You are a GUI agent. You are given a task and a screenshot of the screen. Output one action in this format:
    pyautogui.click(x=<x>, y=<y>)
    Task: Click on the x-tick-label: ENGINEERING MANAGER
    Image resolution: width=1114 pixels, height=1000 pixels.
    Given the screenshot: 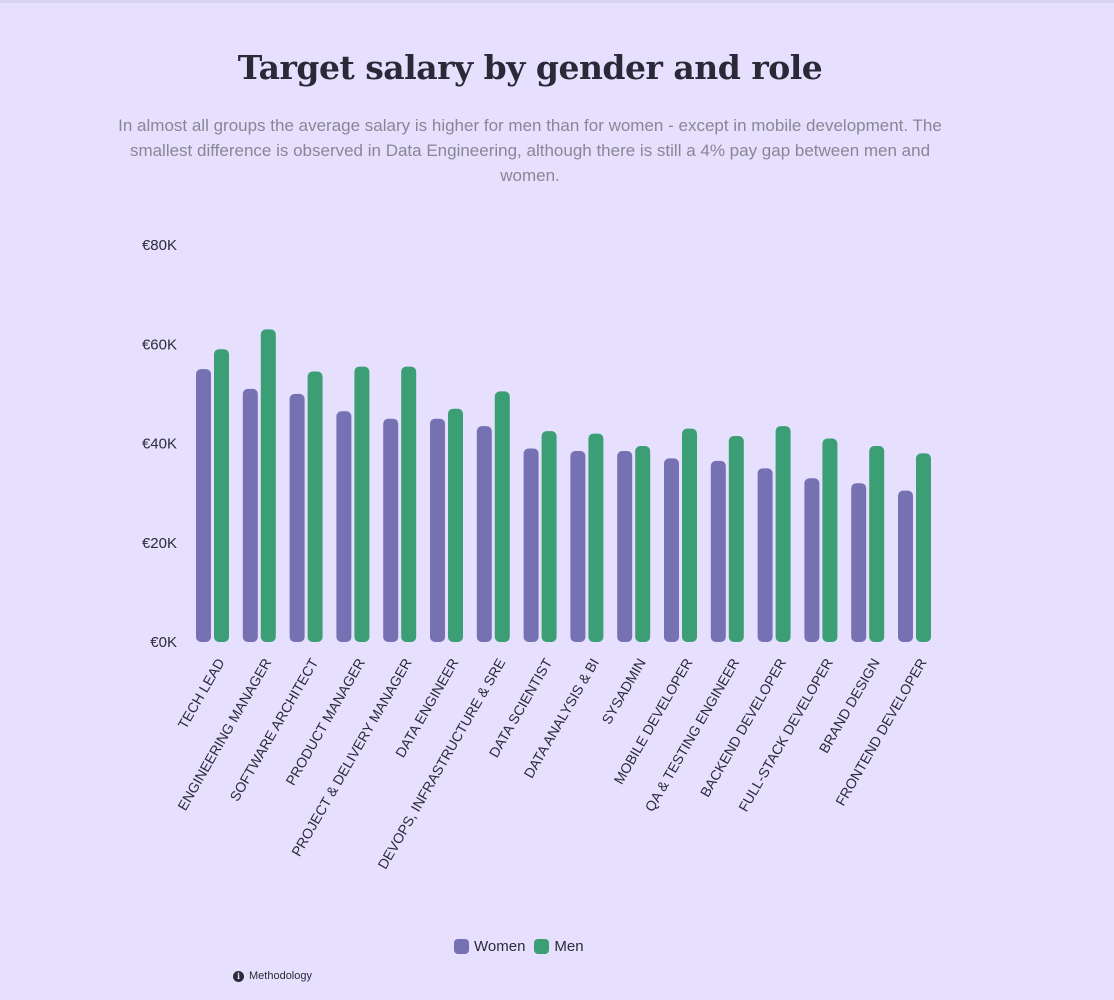 What is the action you would take?
    pyautogui.click(x=224, y=735)
    